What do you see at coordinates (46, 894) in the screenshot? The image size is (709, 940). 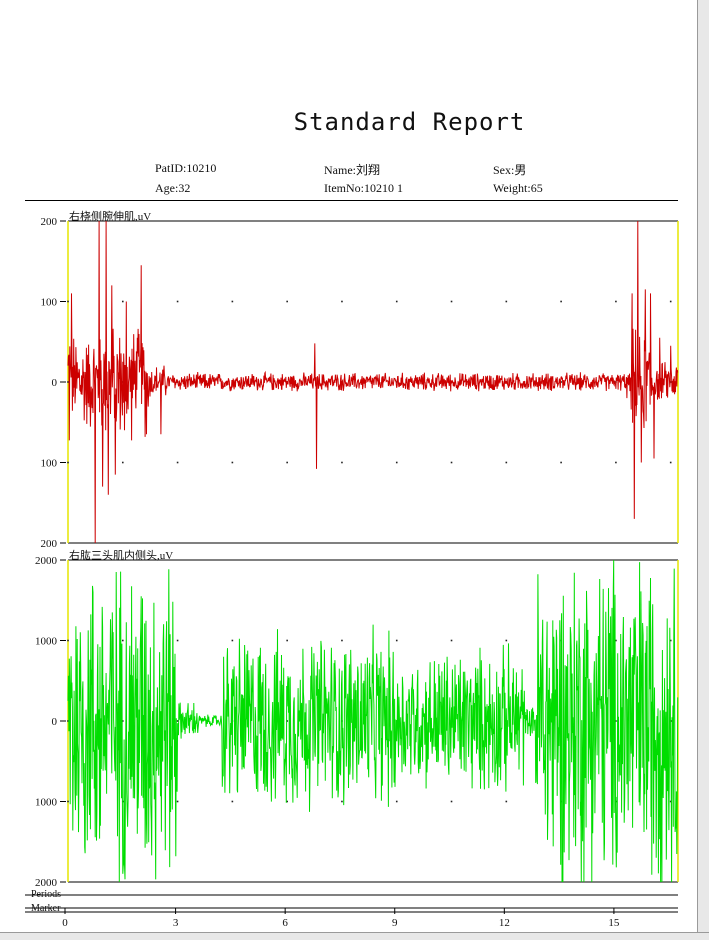 I see `periods-label: Periods` at bounding box center [46, 894].